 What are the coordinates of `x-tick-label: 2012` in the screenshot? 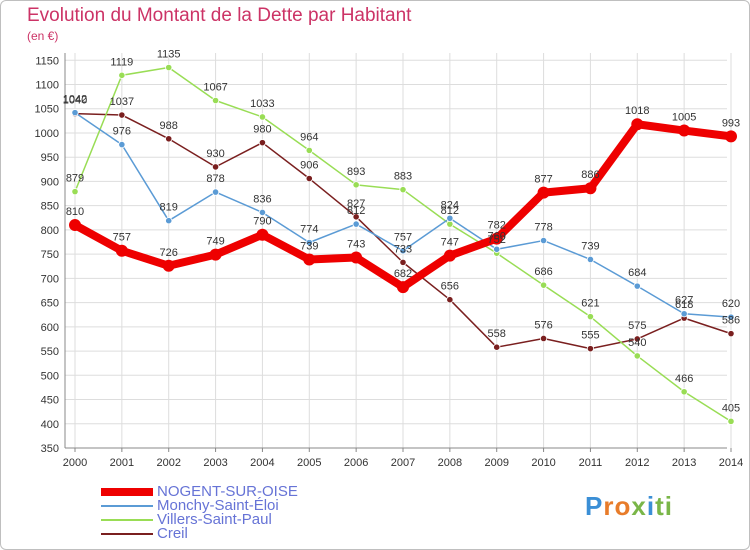 It's located at (637, 463).